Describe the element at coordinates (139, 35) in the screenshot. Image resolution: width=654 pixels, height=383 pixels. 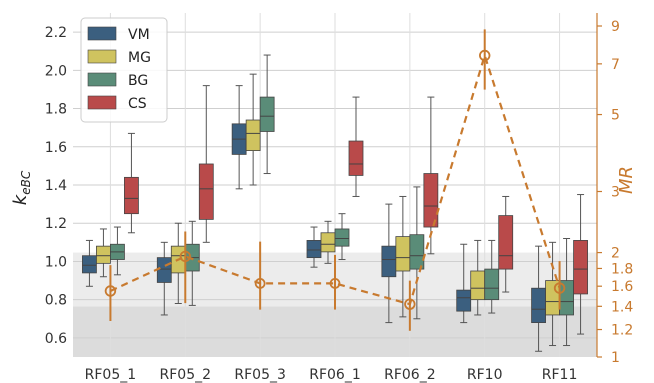
I see `legend-label-VM: VM` at that location.